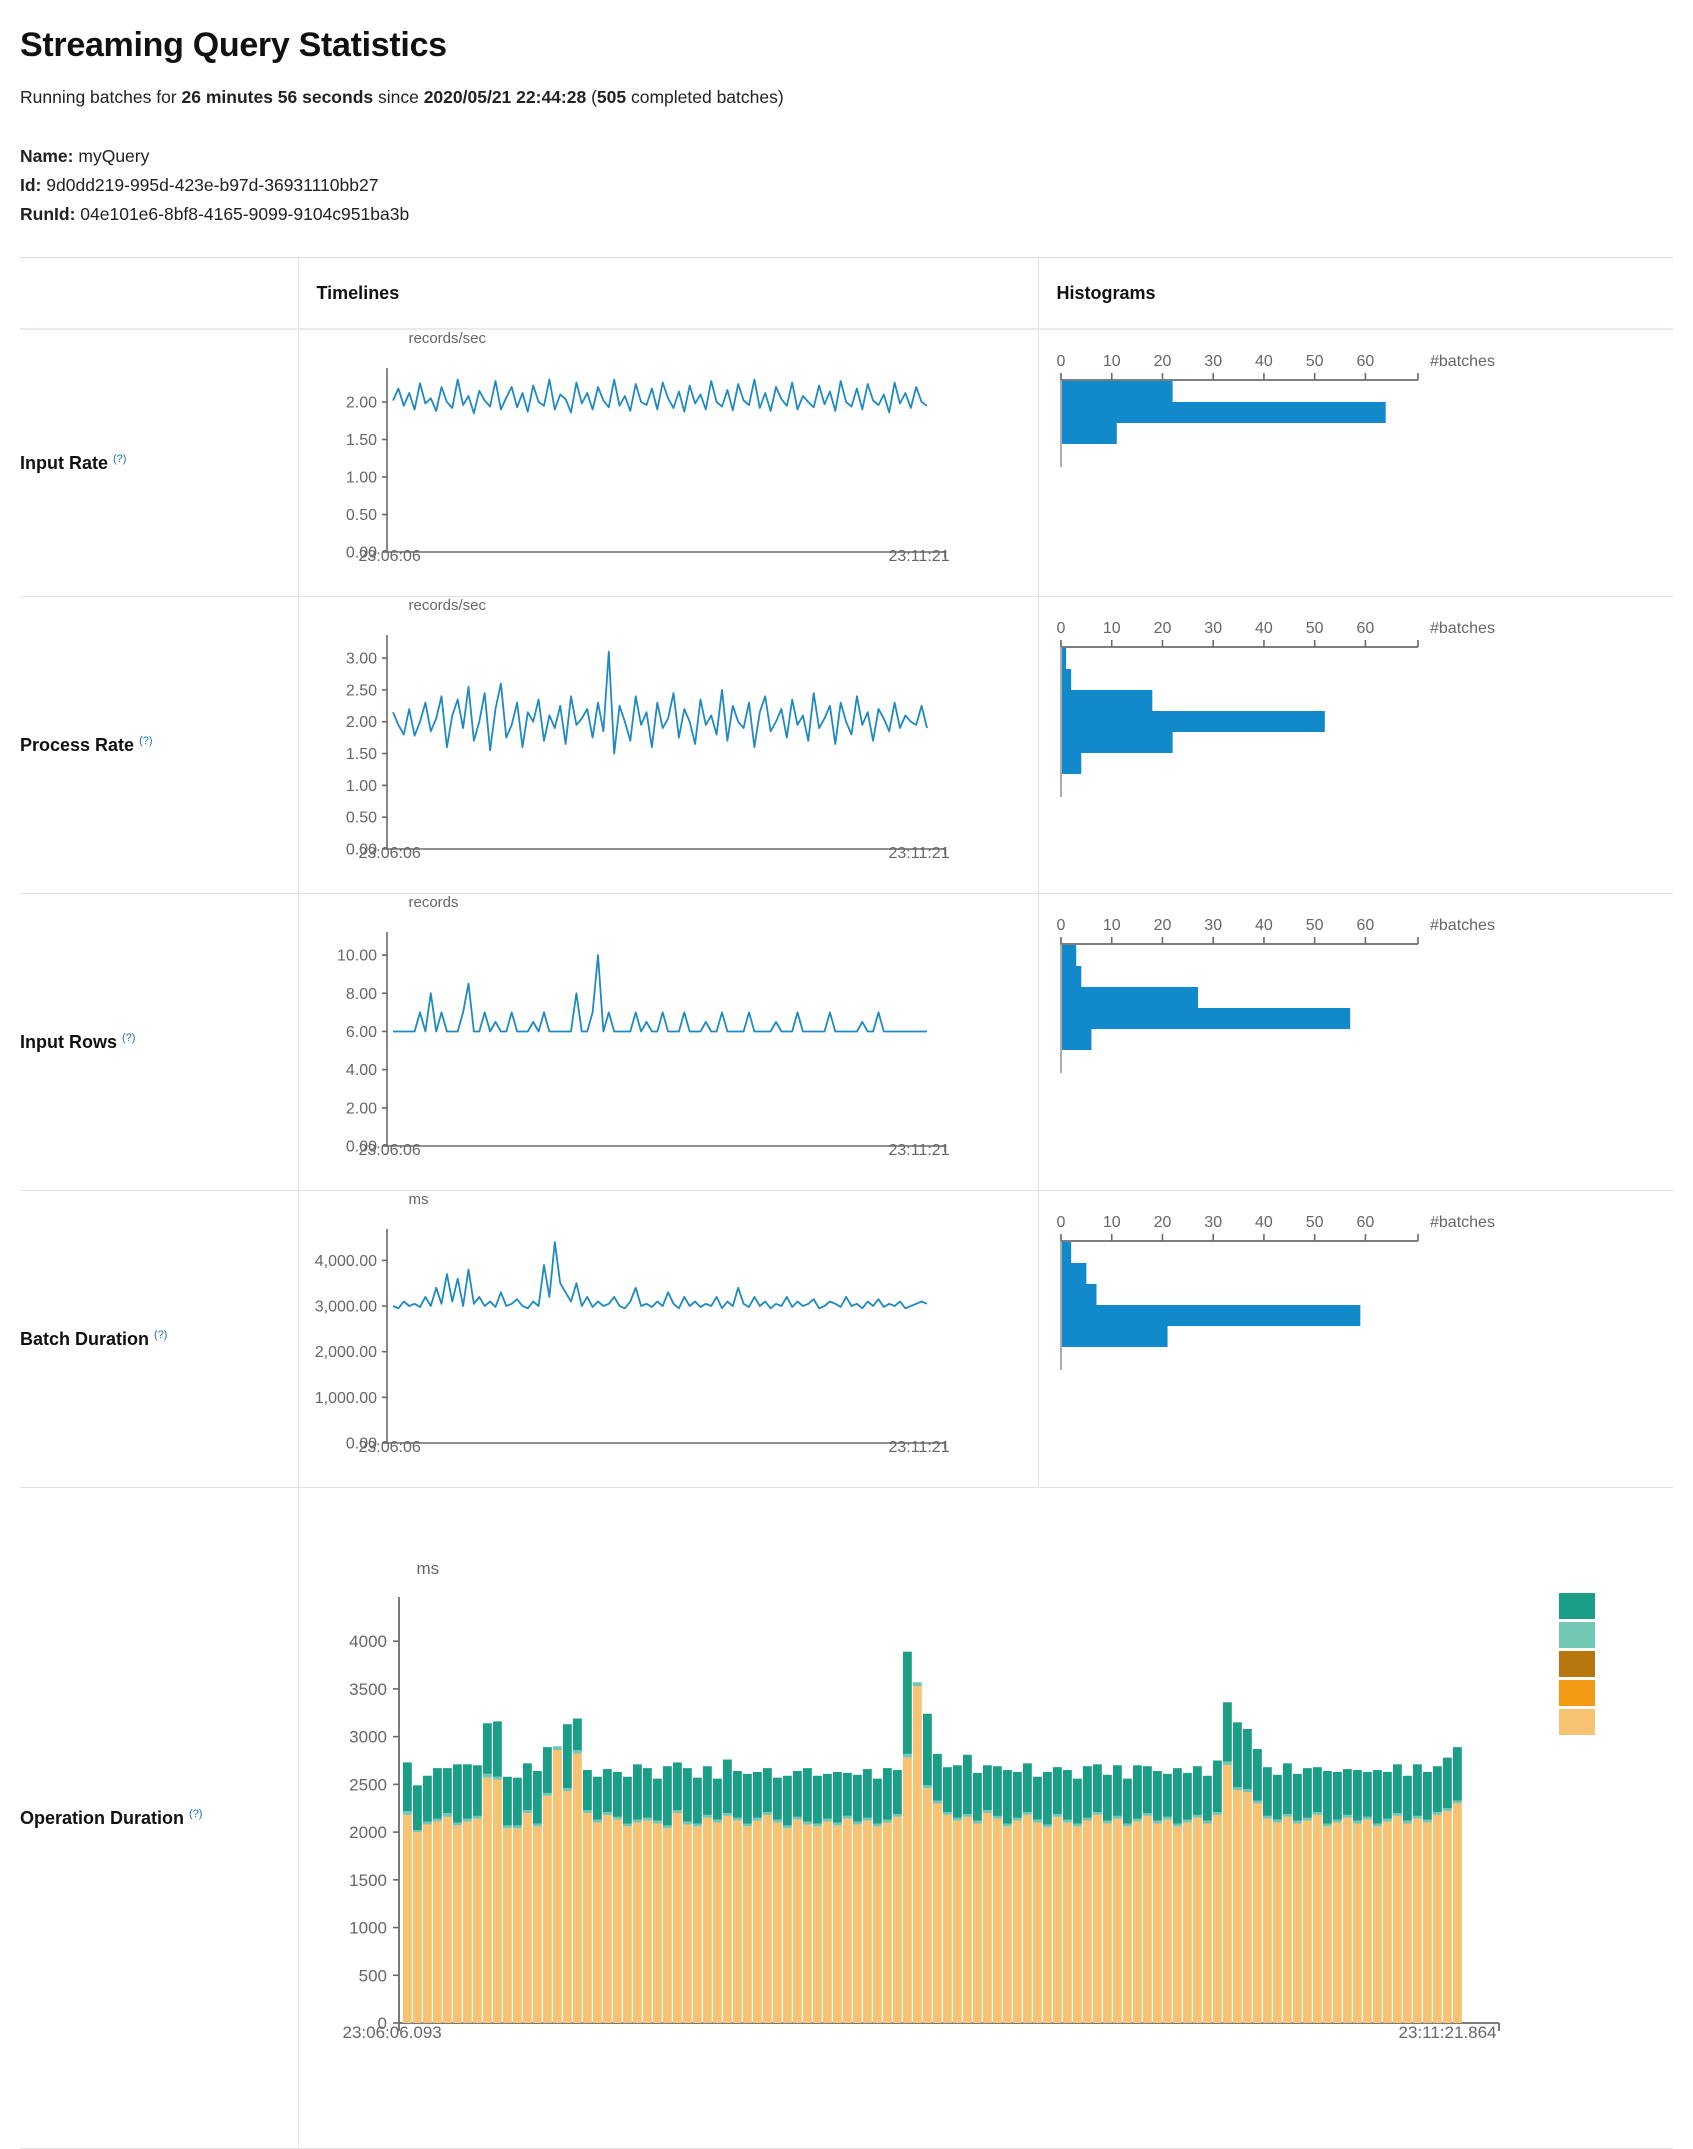 This screenshot has width=1693, height=2149. I want to click on page-title: Streaming Query Statistics, so click(233, 45).